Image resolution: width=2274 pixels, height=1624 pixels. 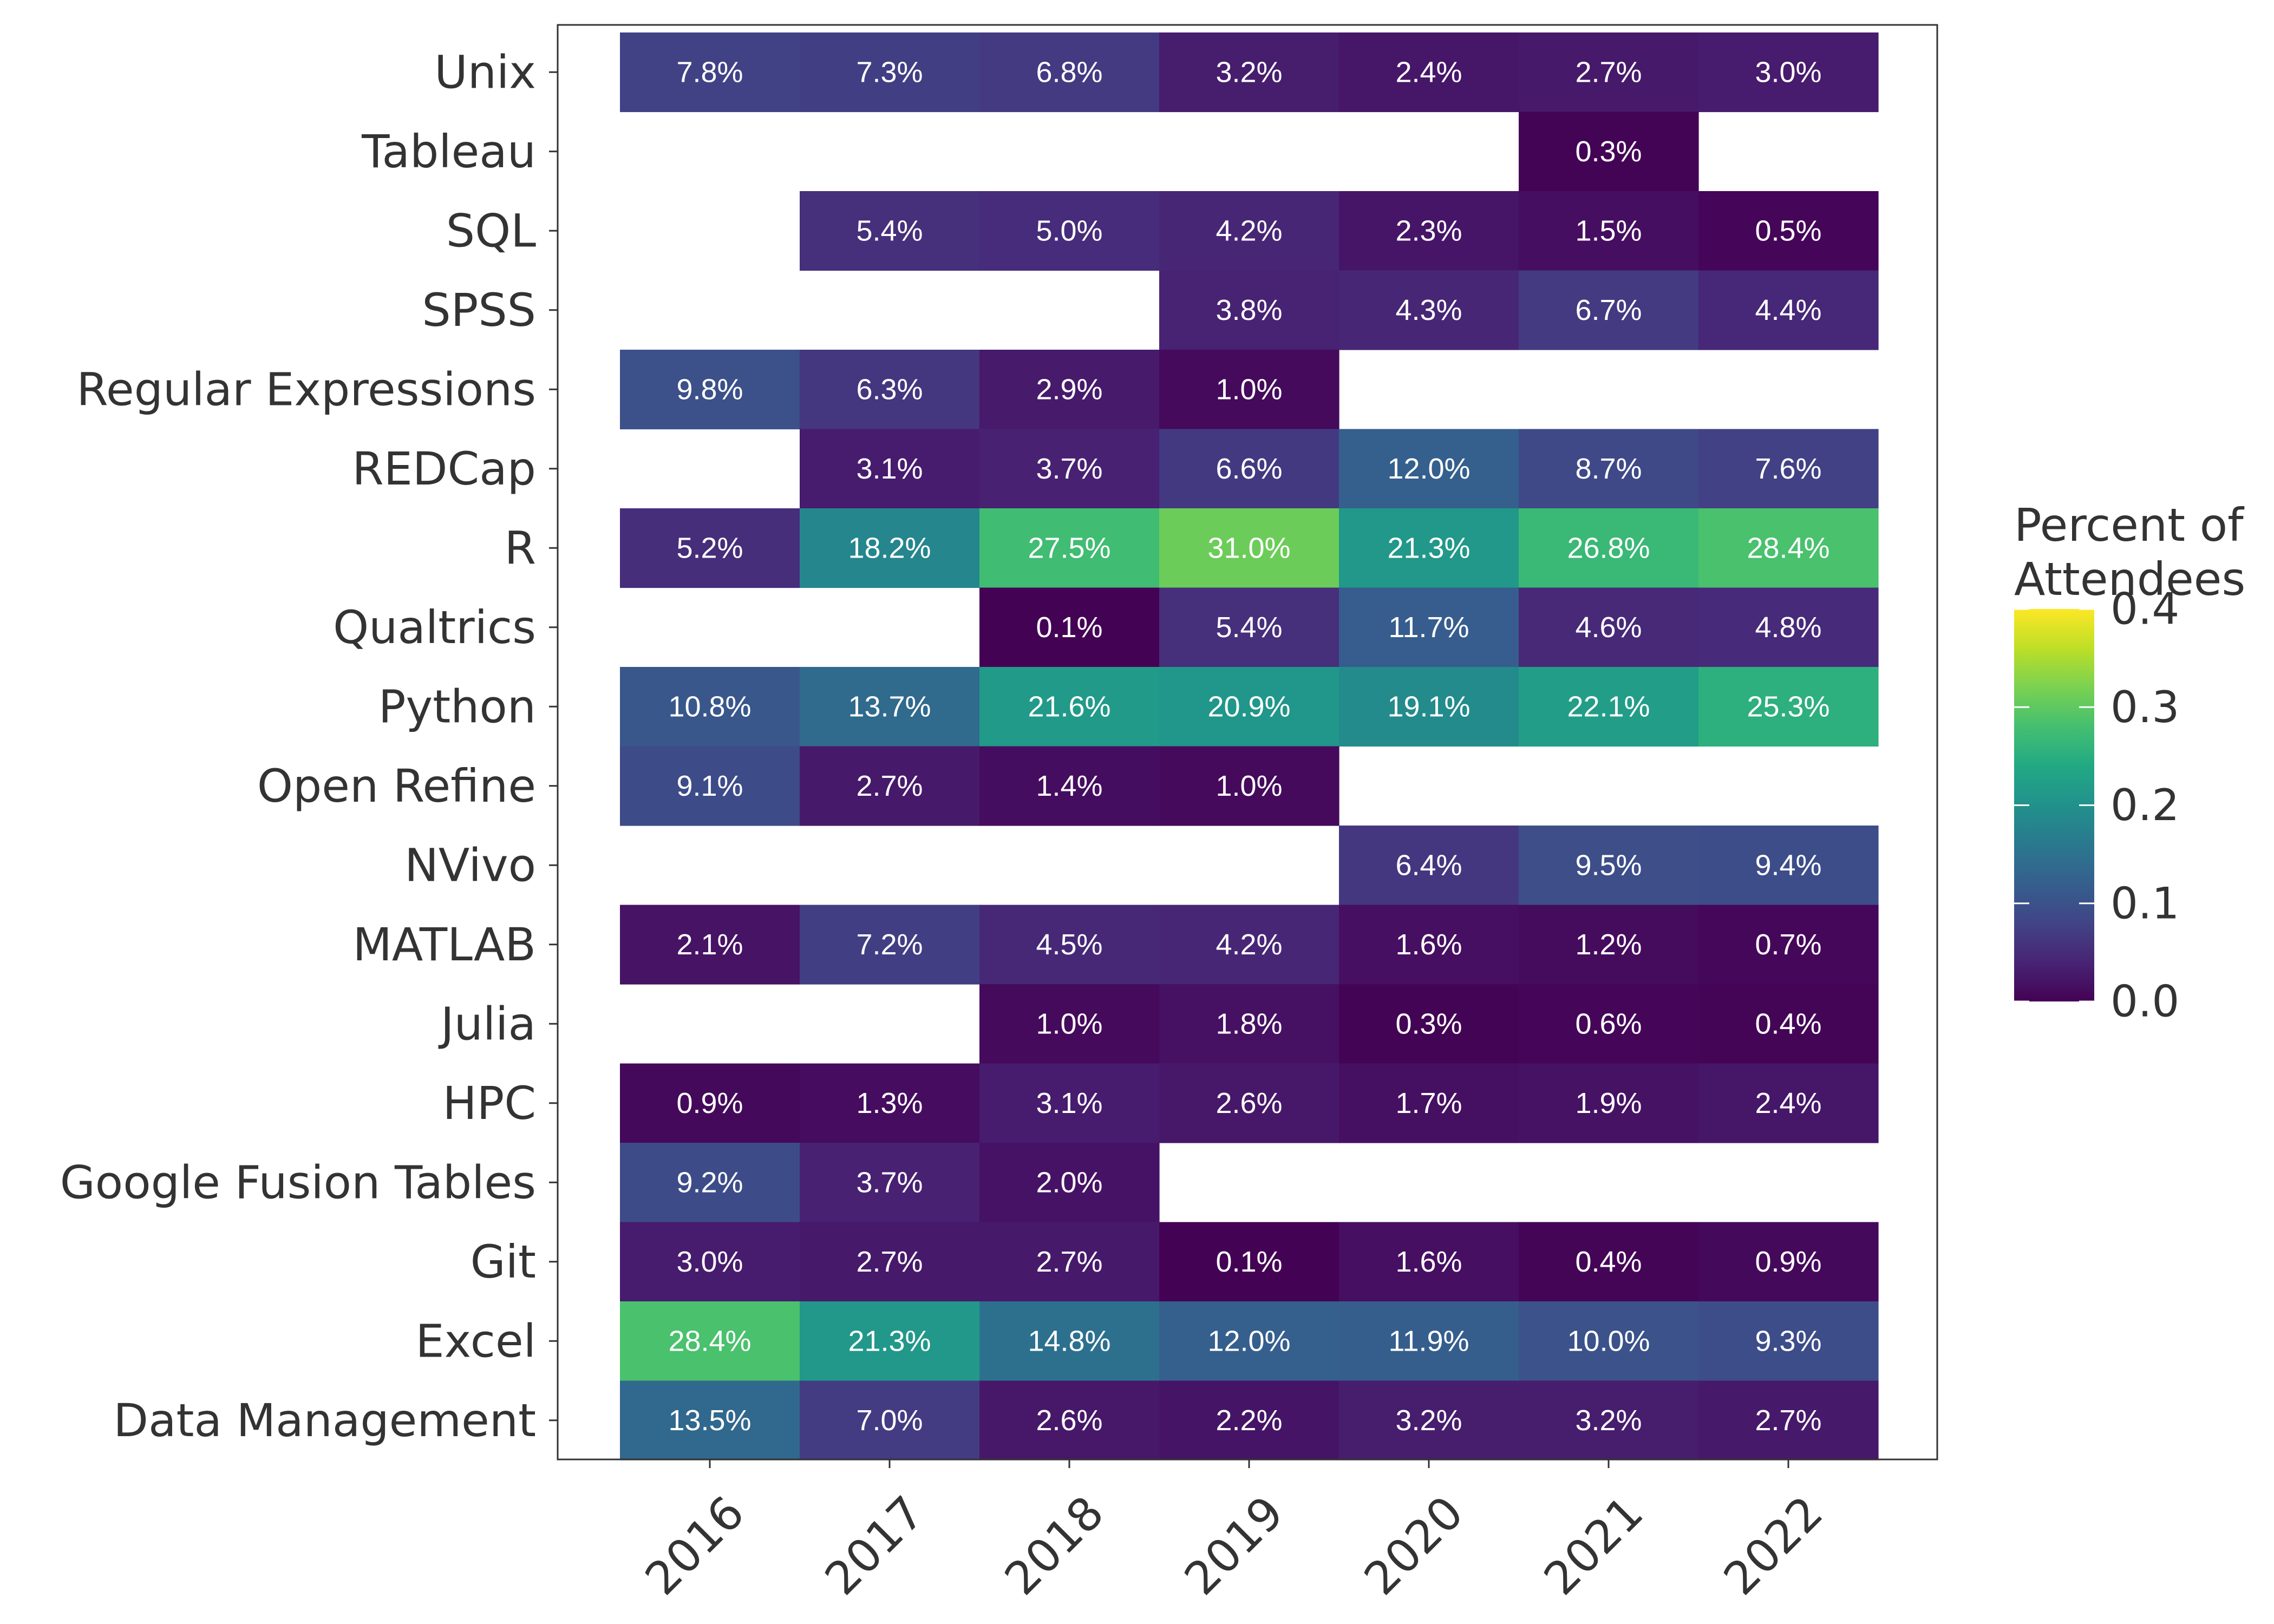 What do you see at coordinates (1609, 1420) in the screenshot?
I see `heatmap-cell-data-management-2021` at bounding box center [1609, 1420].